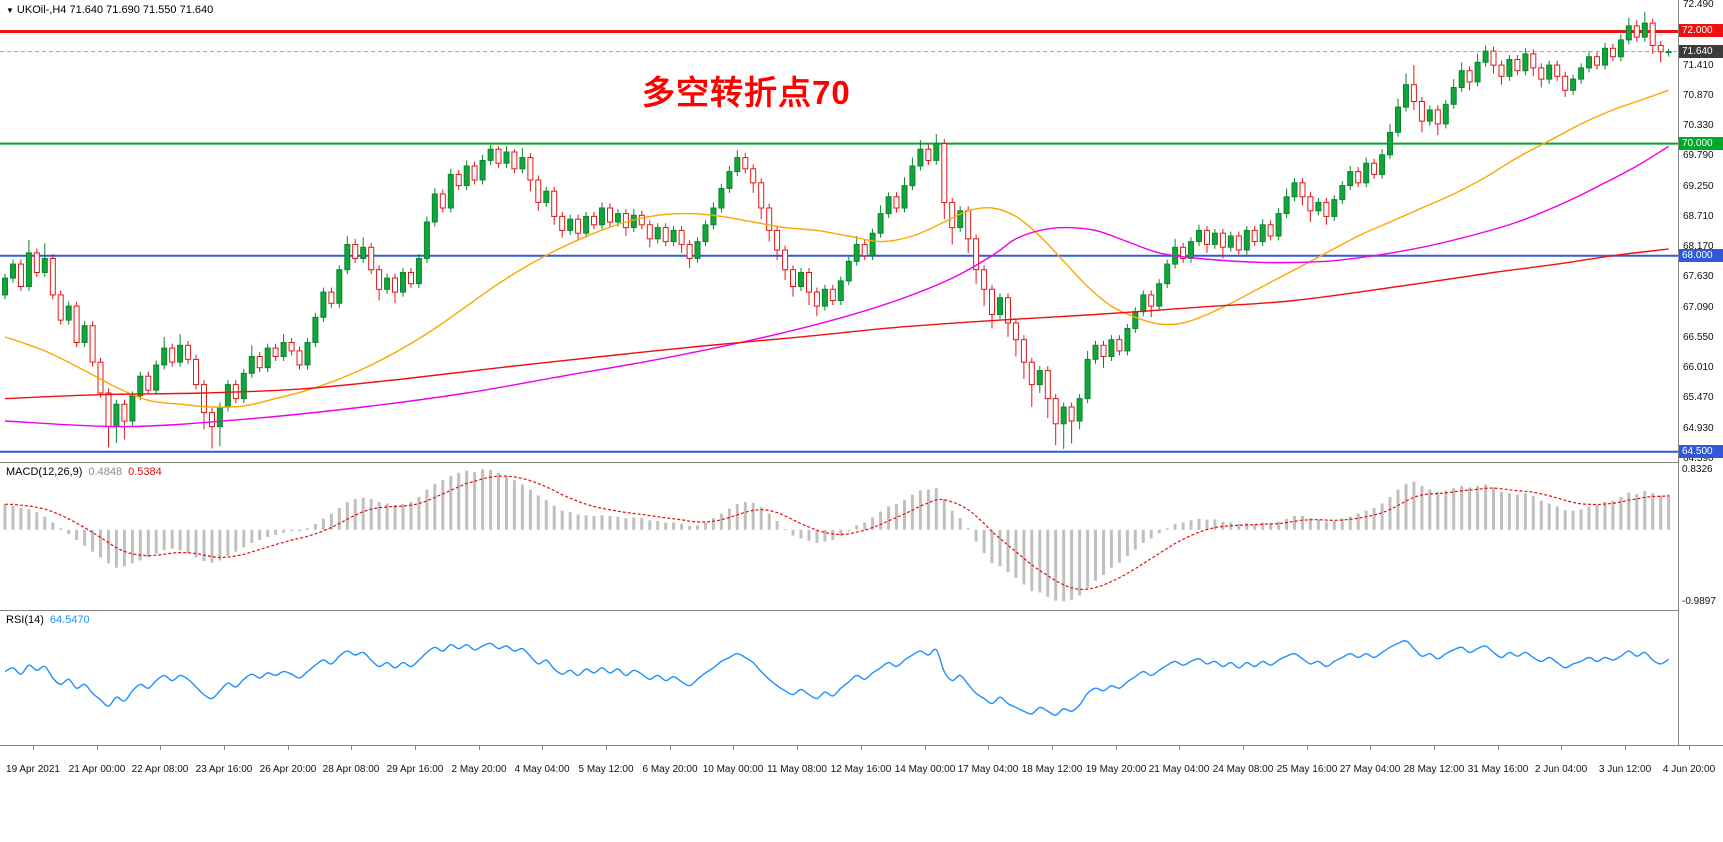  I want to click on time-axis-label: 11 May 08:00, so click(797, 769).